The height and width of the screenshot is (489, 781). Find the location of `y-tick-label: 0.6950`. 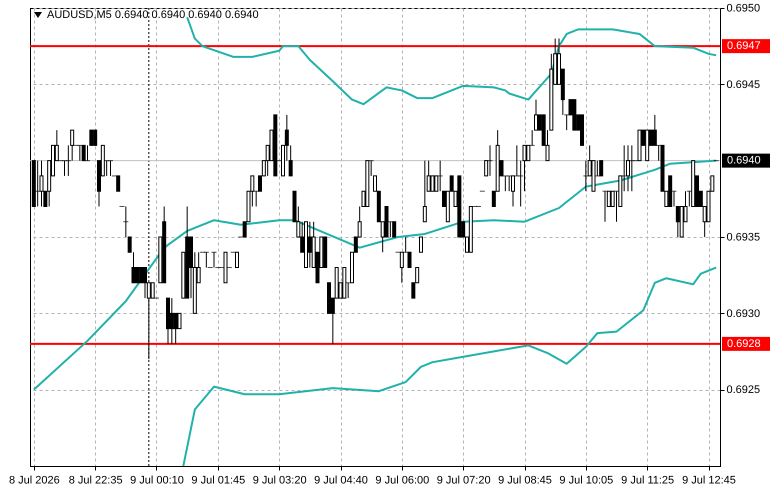

y-tick-label: 0.6950 is located at coordinates (743, 8).